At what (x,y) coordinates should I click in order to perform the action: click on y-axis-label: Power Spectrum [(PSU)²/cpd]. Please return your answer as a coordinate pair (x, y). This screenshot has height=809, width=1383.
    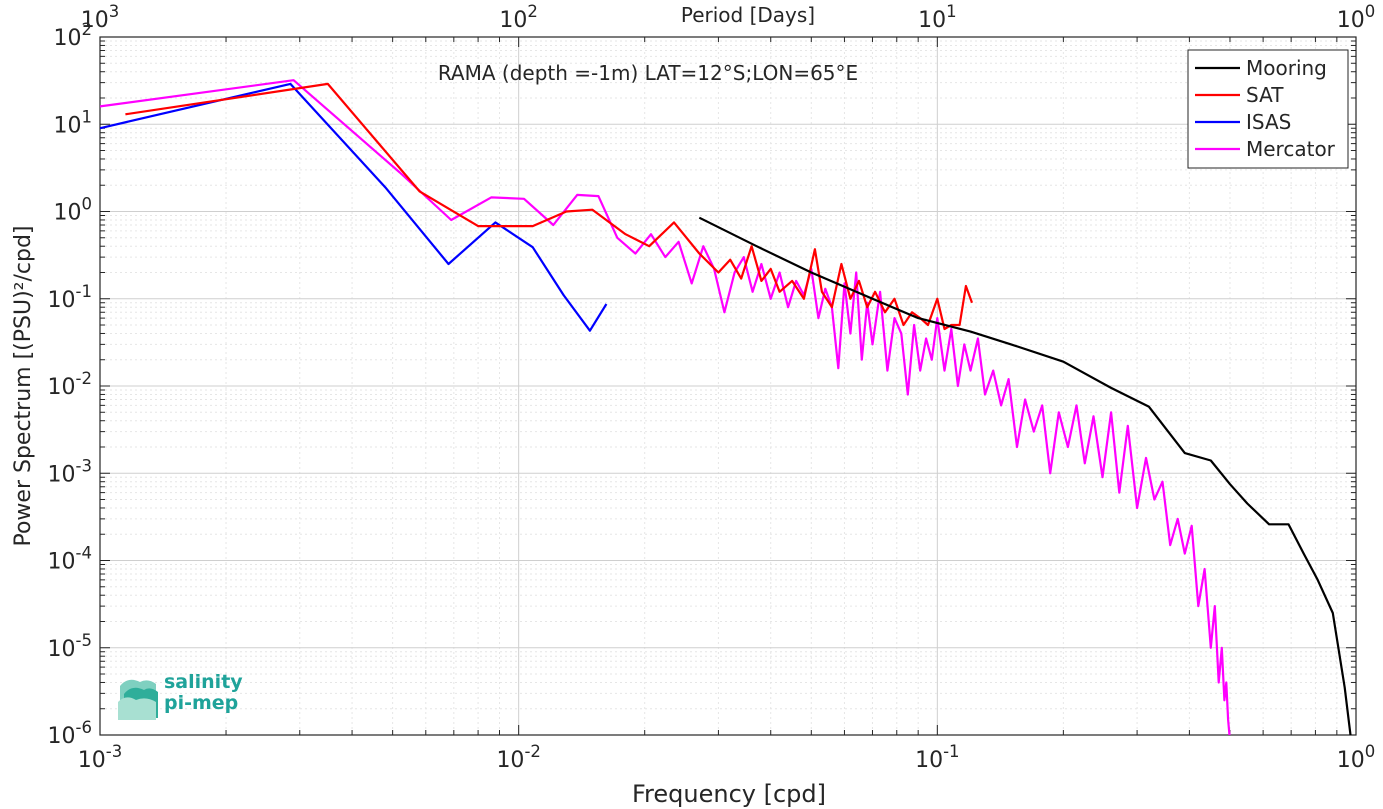
    Looking at the image, I should click on (23, 385).